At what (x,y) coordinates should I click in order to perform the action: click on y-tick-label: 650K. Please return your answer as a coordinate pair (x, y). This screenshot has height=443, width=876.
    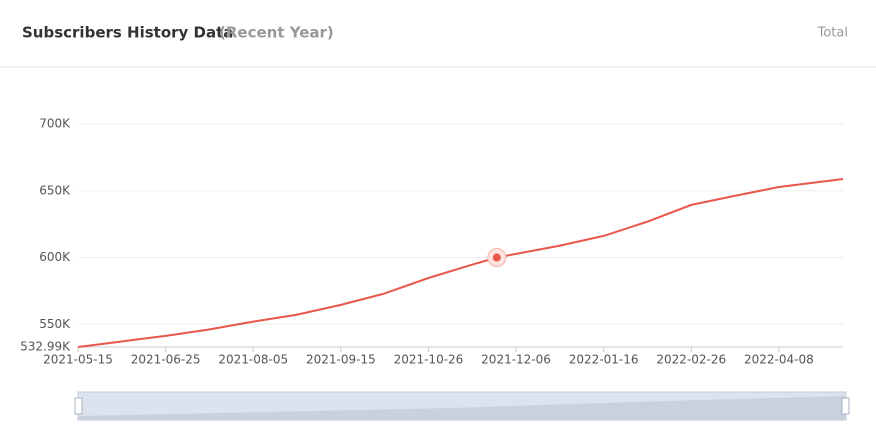
    Looking at the image, I should click on (55, 190).